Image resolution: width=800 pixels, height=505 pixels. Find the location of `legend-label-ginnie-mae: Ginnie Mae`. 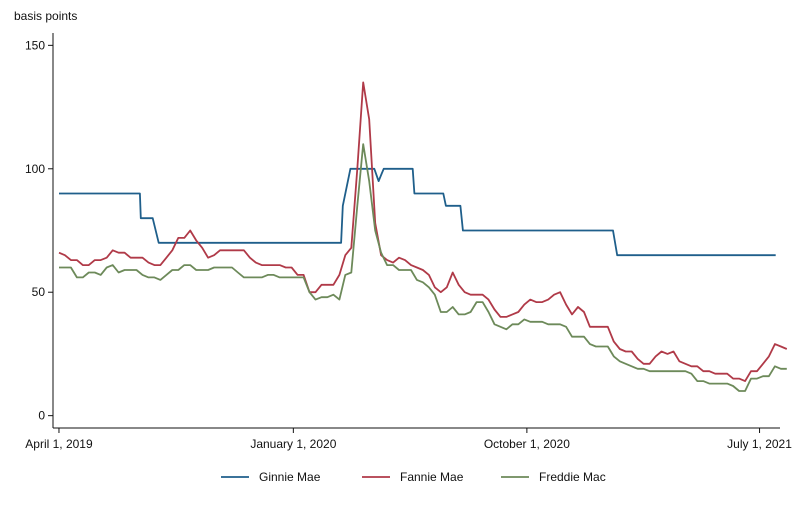

legend-label-ginnie-mae: Ginnie Mae is located at coordinates (290, 477).